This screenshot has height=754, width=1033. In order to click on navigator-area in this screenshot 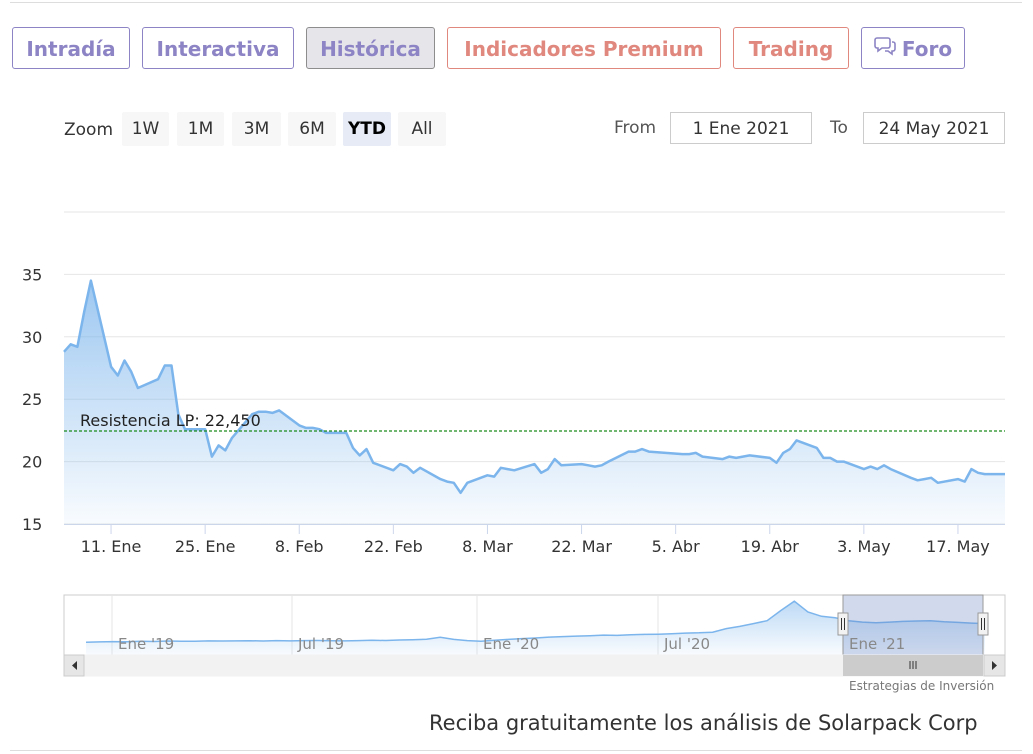, I will do `click(535, 628)`.